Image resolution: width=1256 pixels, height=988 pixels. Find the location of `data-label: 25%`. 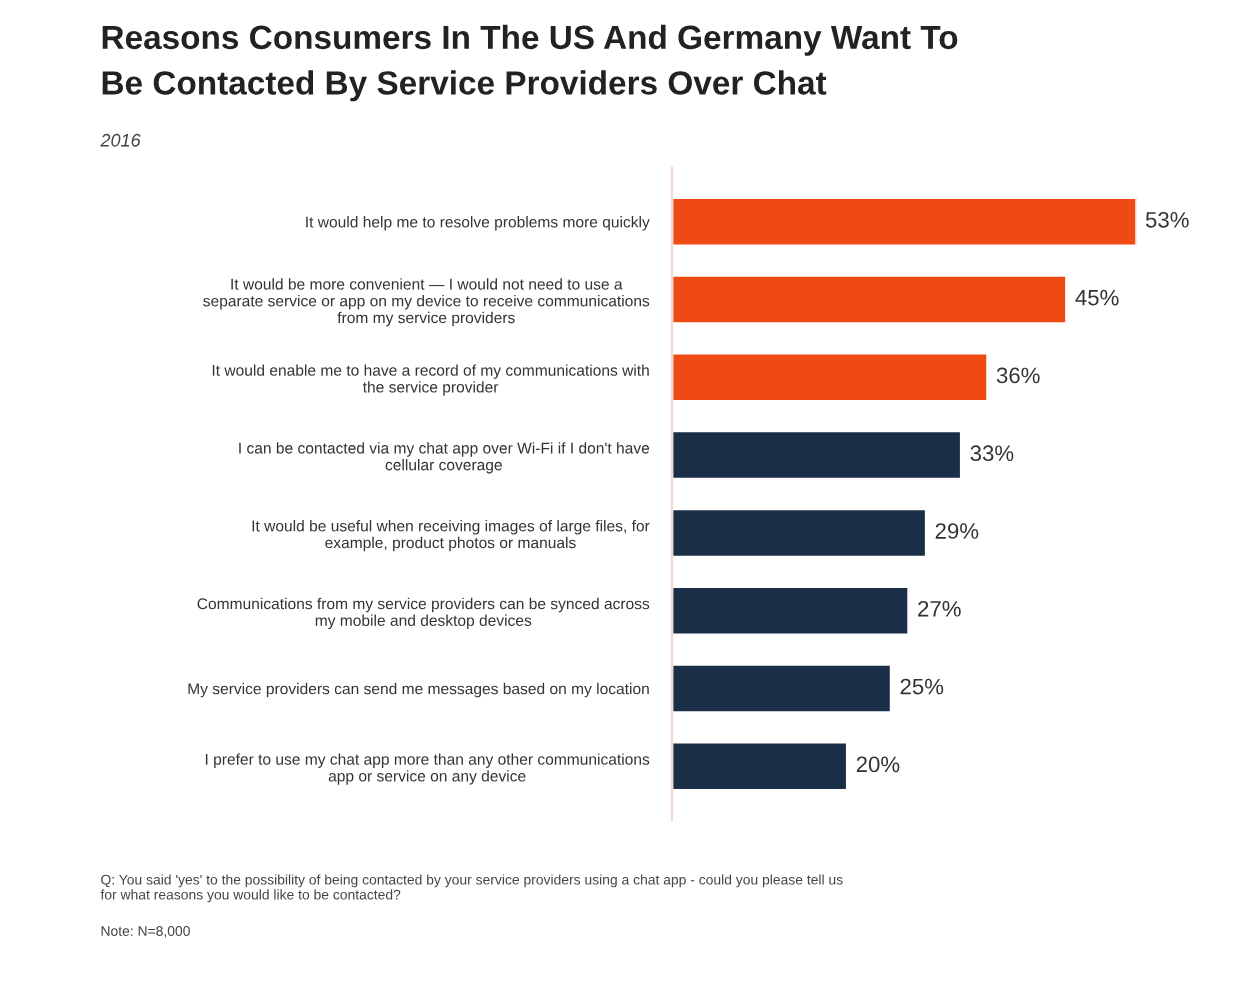

data-label: 25% is located at coordinates (922, 686).